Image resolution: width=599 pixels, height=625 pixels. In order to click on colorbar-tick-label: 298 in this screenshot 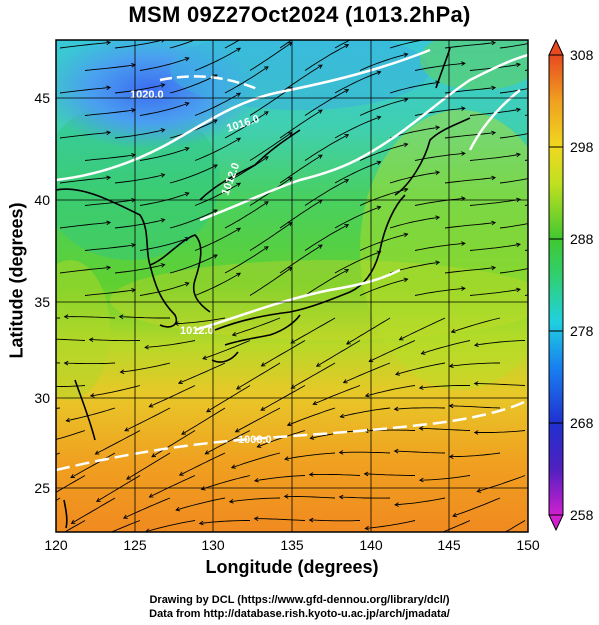, I will do `click(582, 147)`.